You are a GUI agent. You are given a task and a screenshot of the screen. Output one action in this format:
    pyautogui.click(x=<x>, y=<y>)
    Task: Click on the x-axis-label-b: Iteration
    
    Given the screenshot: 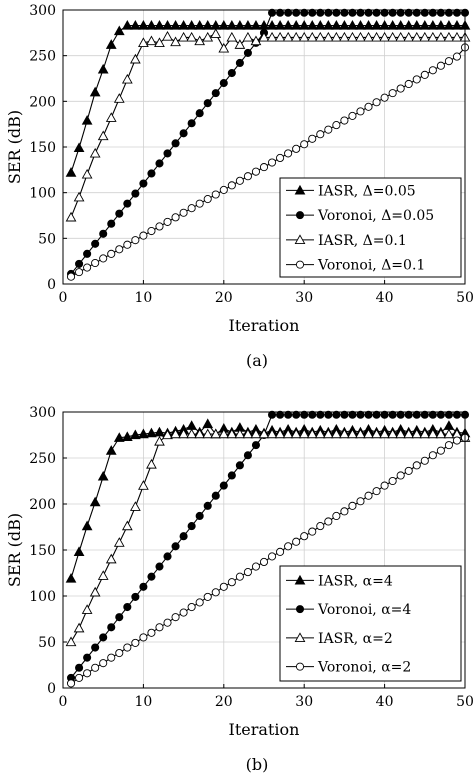 What is the action you would take?
    pyautogui.click(x=264, y=729)
    